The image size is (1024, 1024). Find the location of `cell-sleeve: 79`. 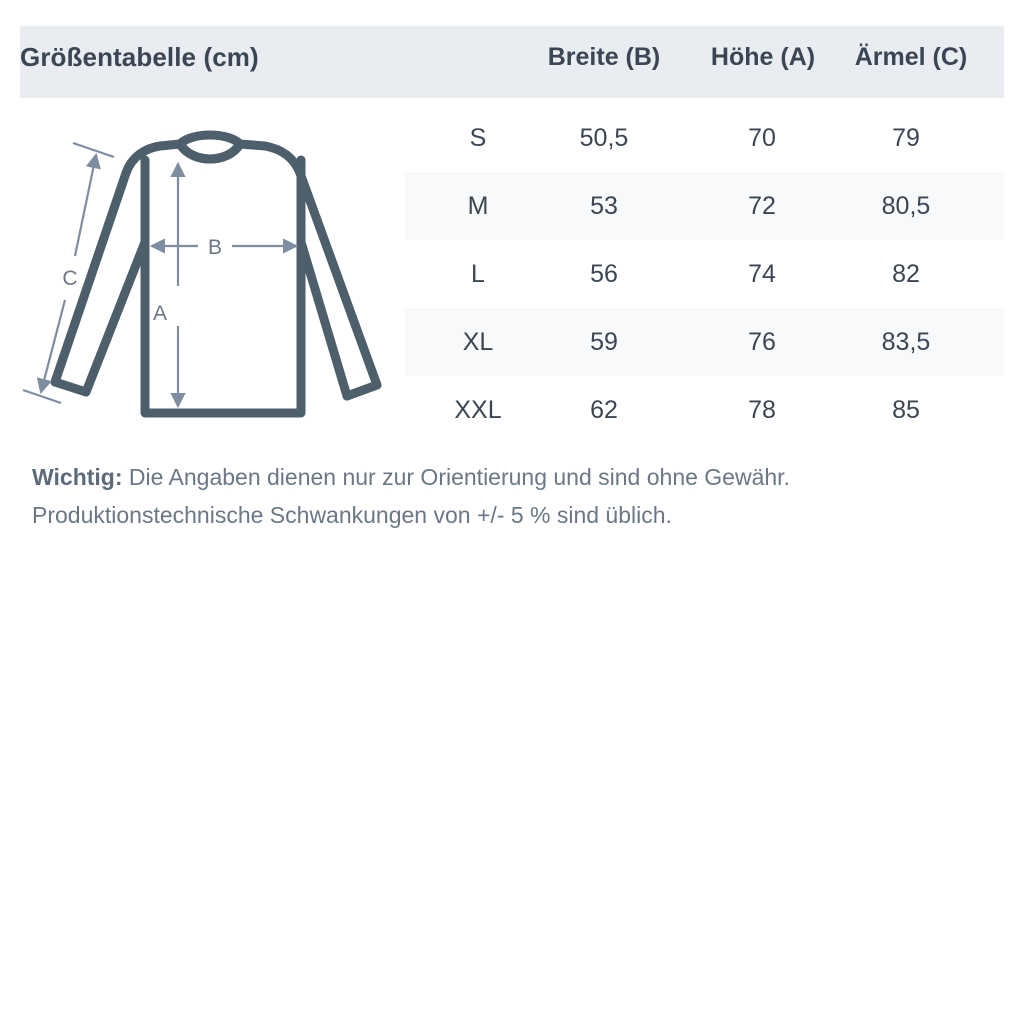

cell-sleeve: 79 is located at coordinates (906, 138).